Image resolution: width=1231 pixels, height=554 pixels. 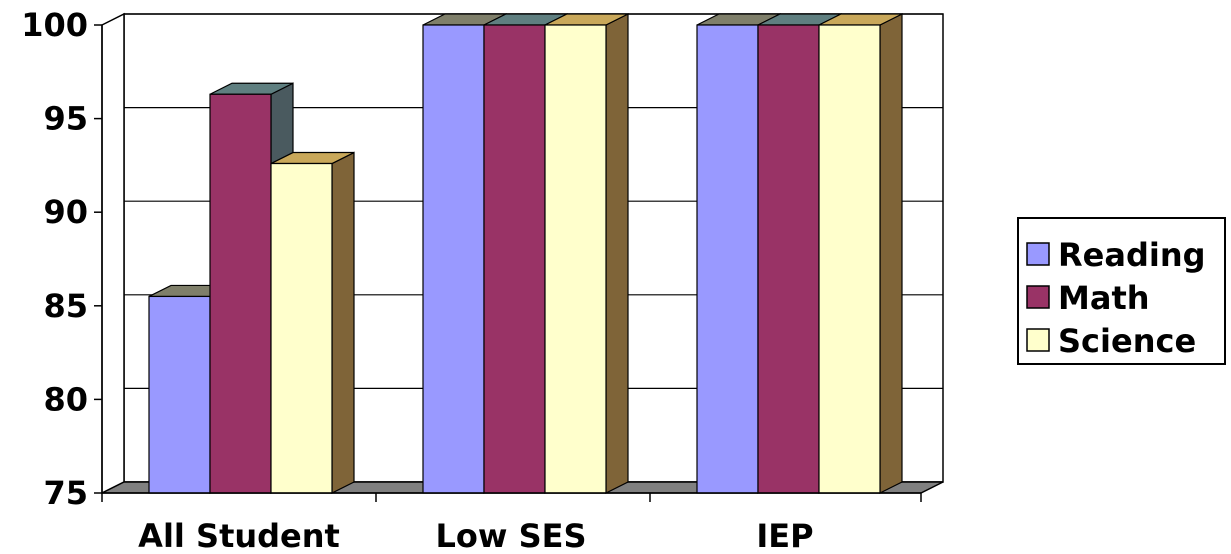 I want to click on legend-item-math: Math, so click(x=1088, y=298).